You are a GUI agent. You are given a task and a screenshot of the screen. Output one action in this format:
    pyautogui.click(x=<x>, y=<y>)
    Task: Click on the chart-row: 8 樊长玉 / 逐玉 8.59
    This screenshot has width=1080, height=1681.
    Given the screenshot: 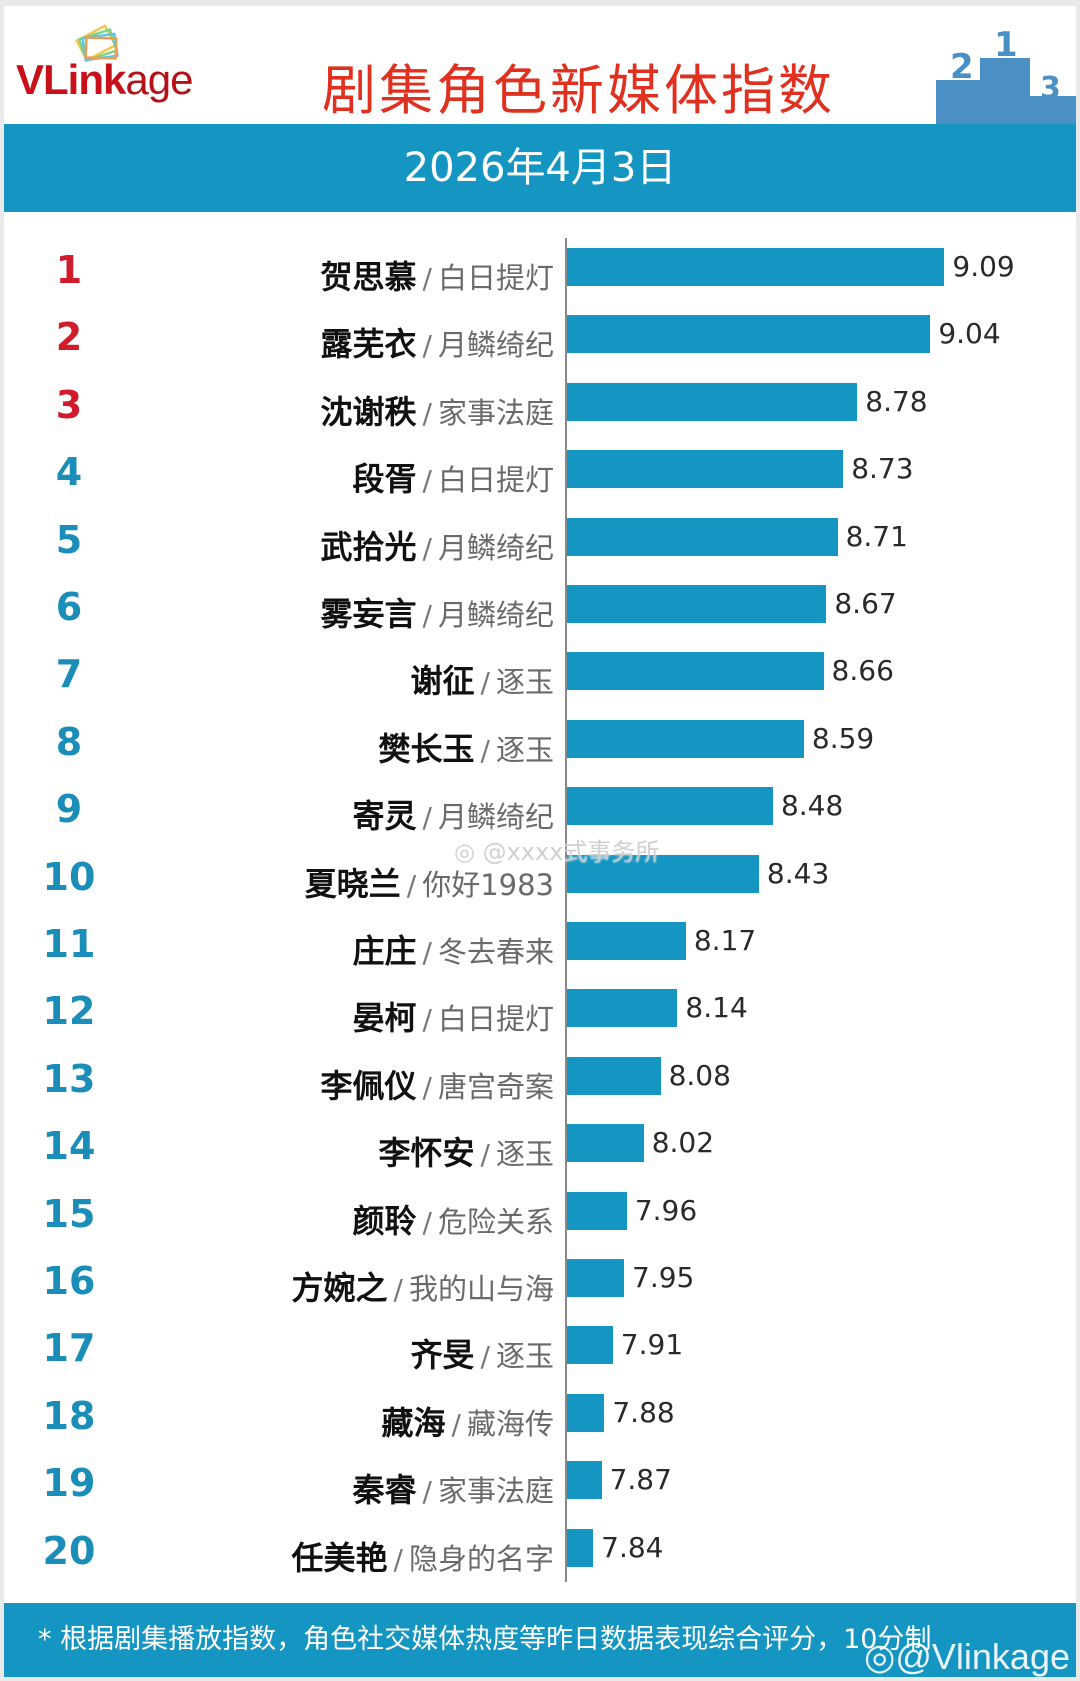 What is the action you would take?
    pyautogui.click(x=540, y=744)
    